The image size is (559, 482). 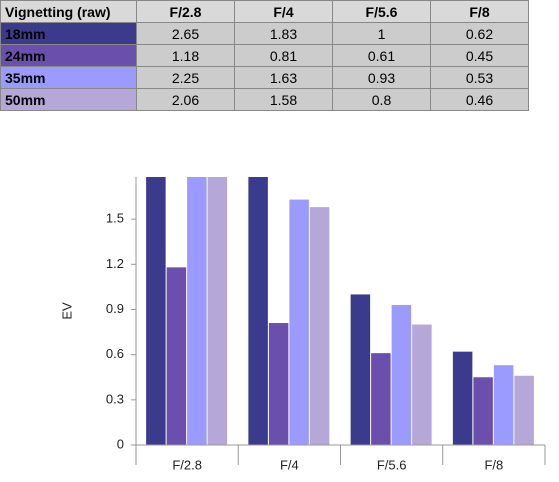 I want to click on y-tick-label: 1.5, so click(x=115, y=218).